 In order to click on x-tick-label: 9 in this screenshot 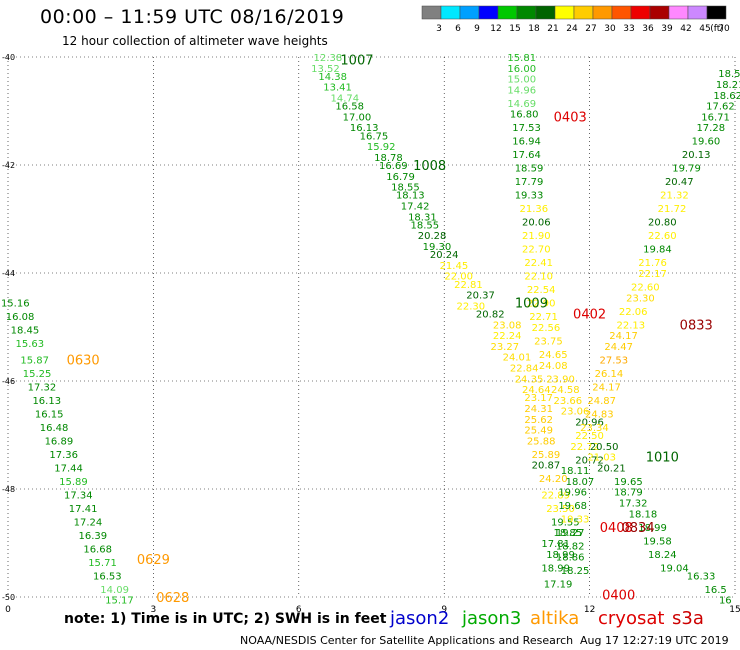, I will do `click(444, 610)`.